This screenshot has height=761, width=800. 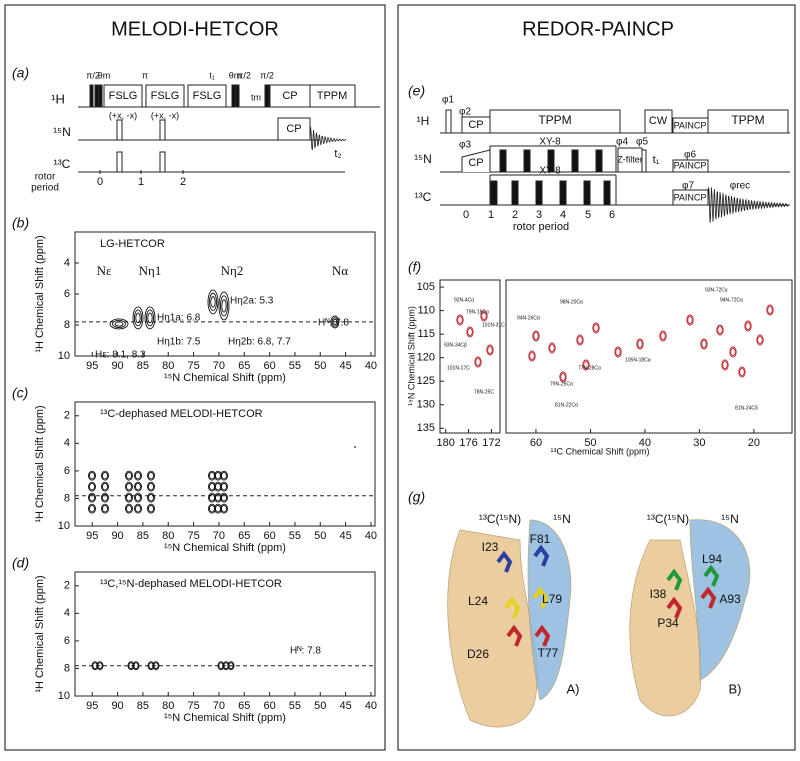 What do you see at coordinates (668, 623) in the screenshot?
I see `residue-label: P34` at bounding box center [668, 623].